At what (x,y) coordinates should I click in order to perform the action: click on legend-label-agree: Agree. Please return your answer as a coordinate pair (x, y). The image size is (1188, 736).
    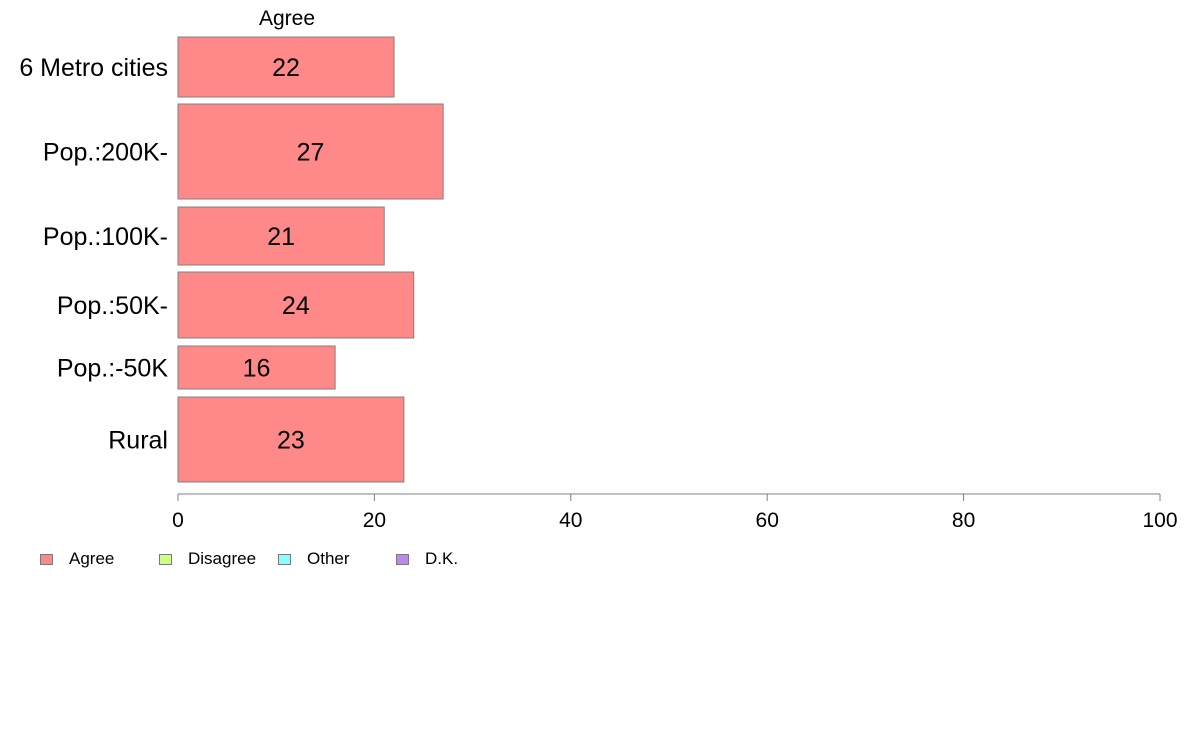
    Looking at the image, I should click on (92, 558).